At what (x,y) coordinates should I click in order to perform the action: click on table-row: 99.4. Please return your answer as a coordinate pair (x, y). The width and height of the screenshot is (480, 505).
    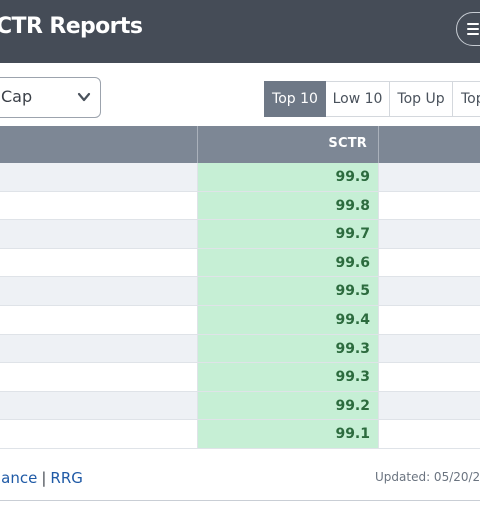
    Looking at the image, I should click on (240, 320).